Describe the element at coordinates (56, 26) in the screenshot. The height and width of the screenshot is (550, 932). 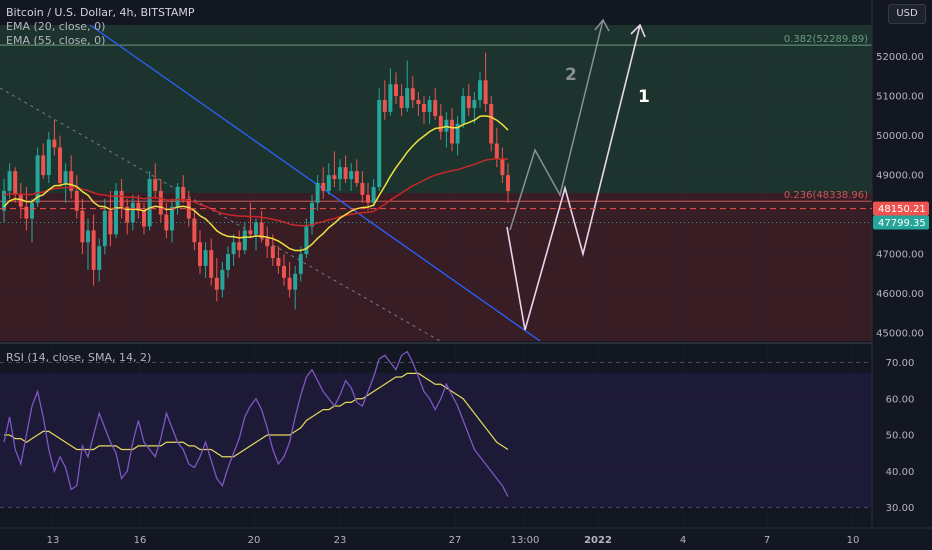
I see `ema20-legend: EMA (20, close, 0)` at that location.